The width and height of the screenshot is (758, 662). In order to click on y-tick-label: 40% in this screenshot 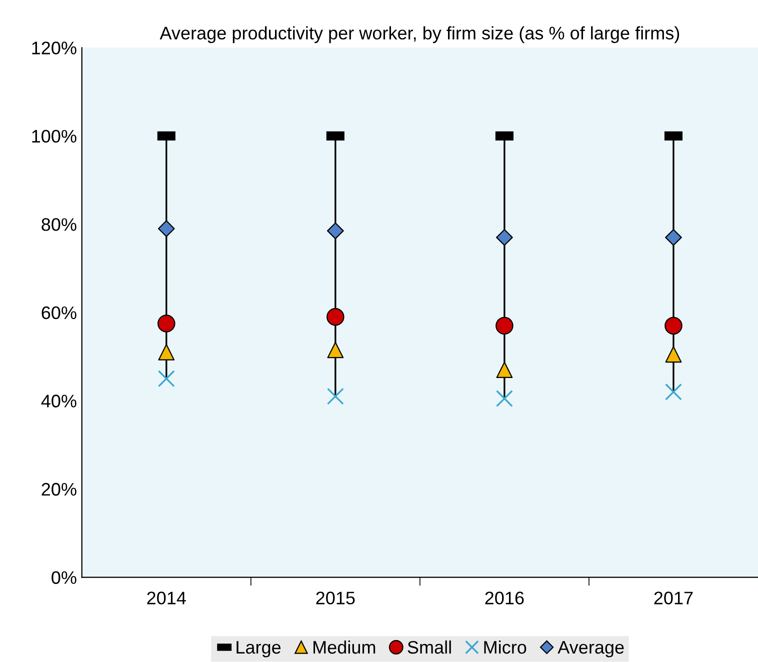, I will do `click(58, 401)`.